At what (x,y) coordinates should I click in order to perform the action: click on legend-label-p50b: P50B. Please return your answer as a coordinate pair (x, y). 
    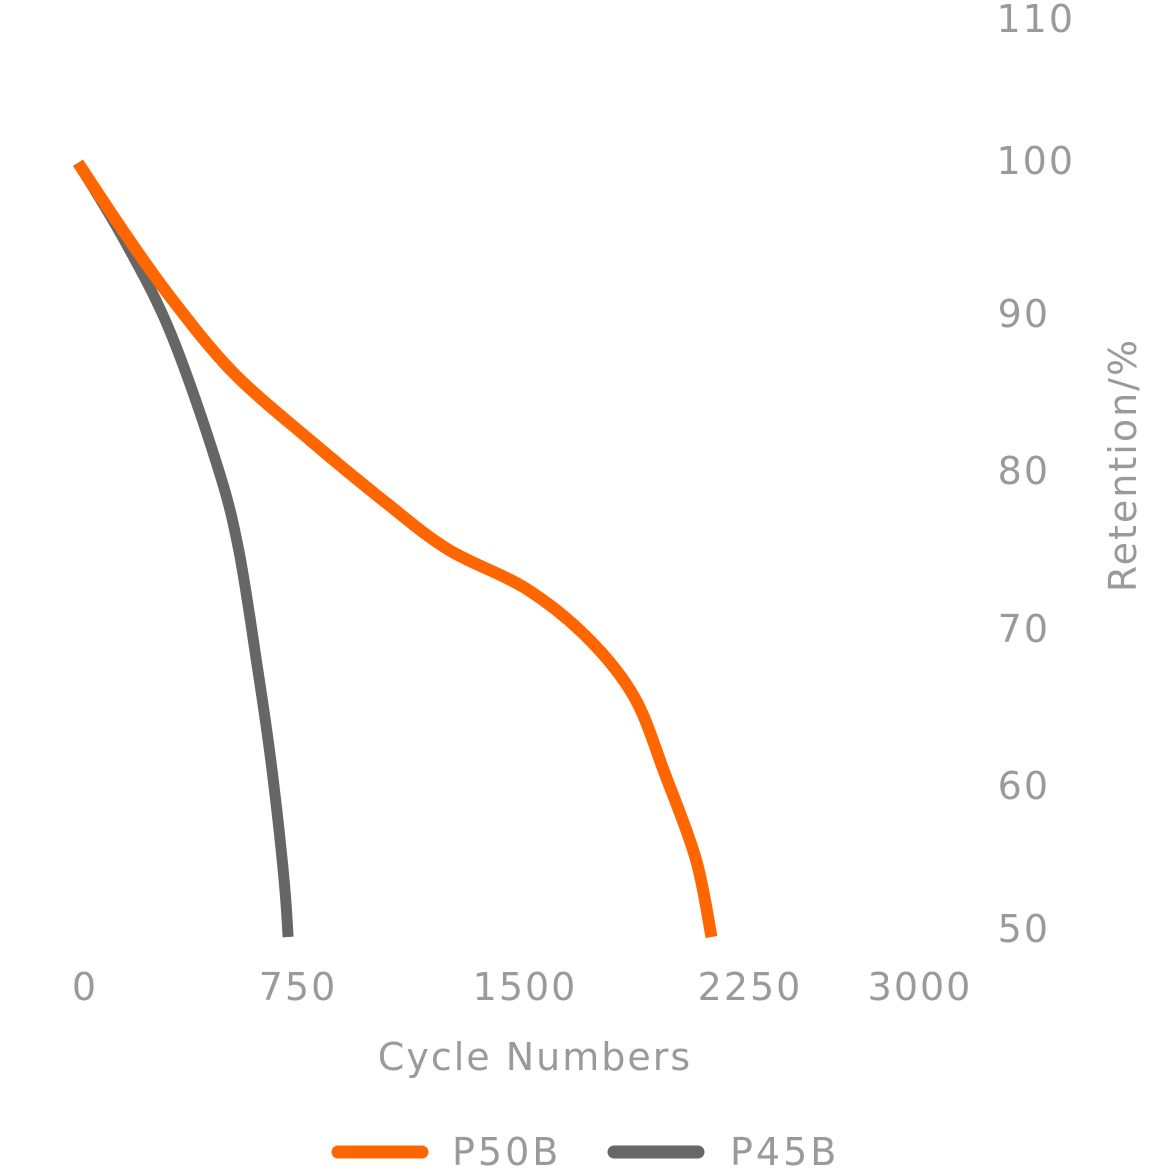
    Looking at the image, I should click on (506, 1150).